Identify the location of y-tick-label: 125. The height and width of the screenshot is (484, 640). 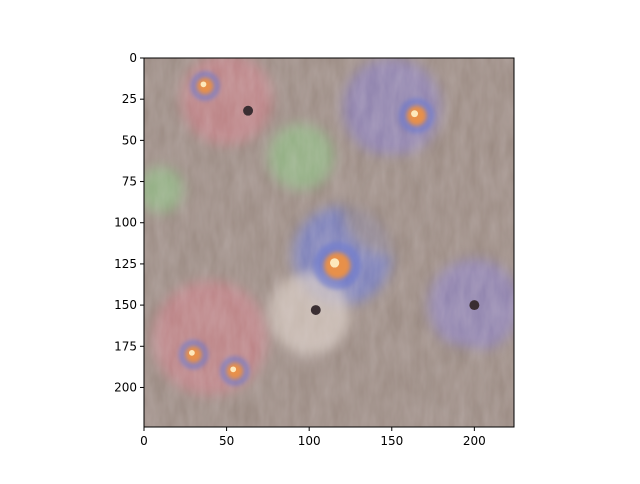
(125, 264).